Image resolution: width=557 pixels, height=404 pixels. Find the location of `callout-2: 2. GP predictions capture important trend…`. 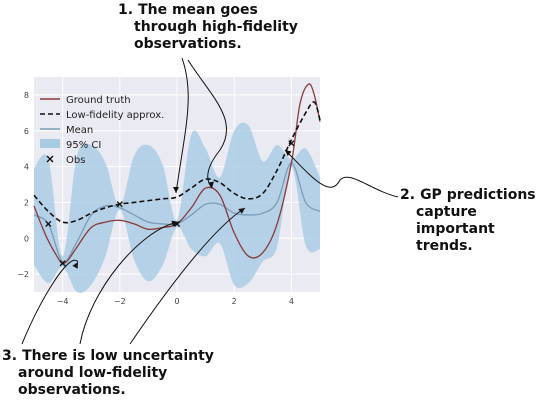

callout-2: 2. GP predictions capture important trend… is located at coordinates (478, 221).